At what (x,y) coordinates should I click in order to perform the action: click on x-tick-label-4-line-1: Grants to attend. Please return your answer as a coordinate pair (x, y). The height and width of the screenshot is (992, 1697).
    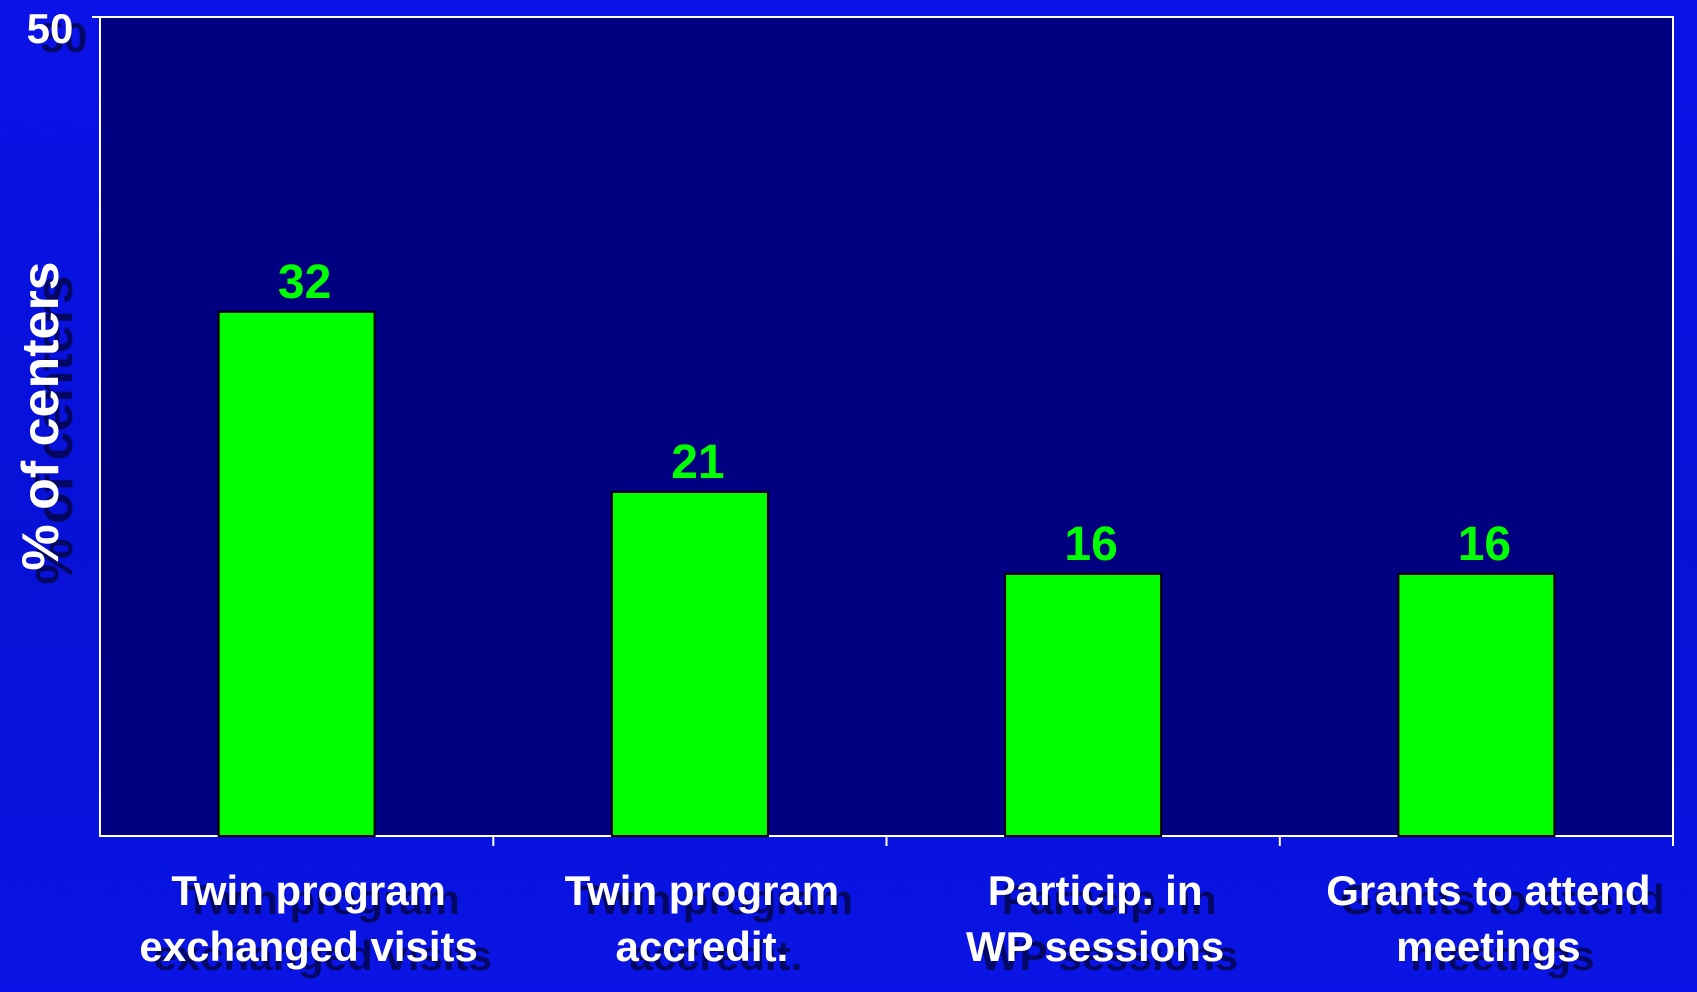
    Looking at the image, I should click on (1488, 890).